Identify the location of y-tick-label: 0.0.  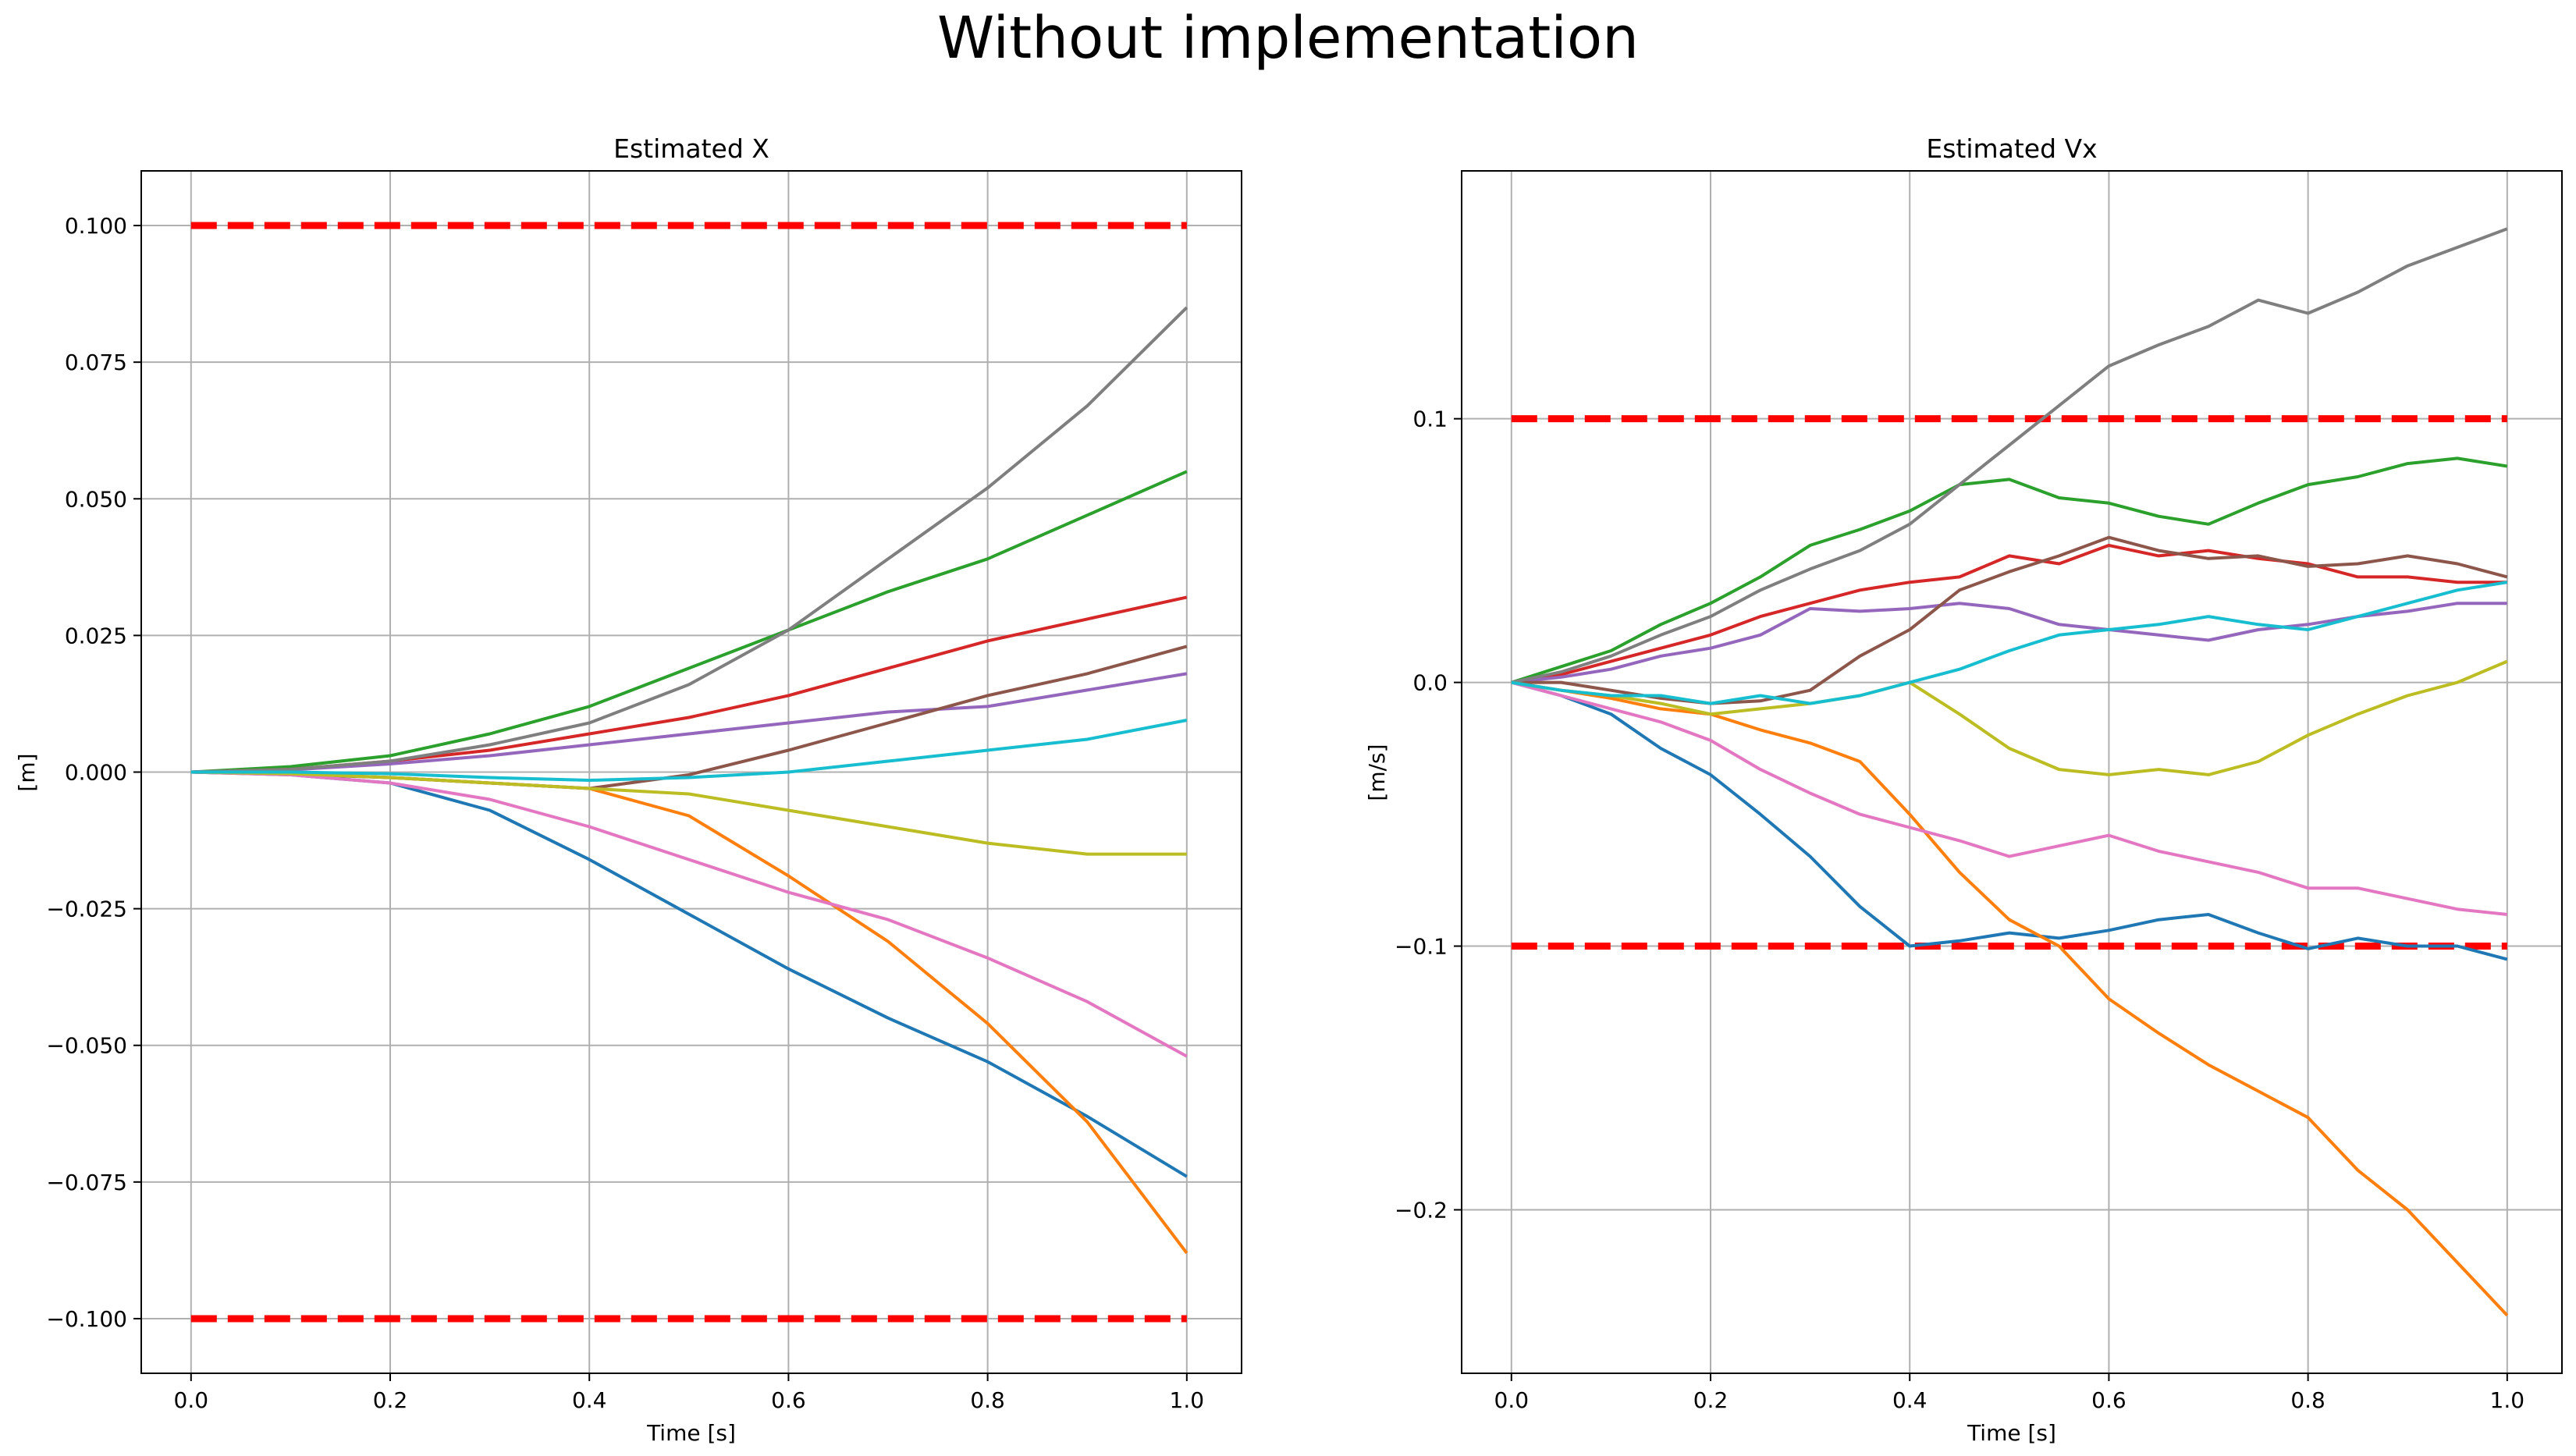
(1430, 683).